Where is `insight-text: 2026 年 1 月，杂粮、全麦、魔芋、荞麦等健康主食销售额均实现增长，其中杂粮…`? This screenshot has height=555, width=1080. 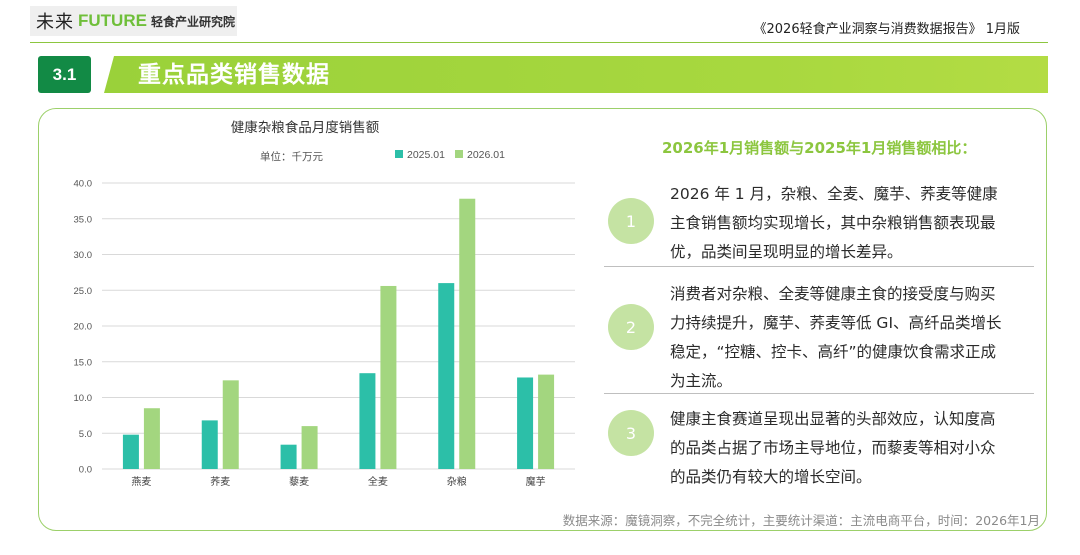
insight-text: 2026 年 1 月，杂粮、全麦、魔芋、荞麦等健康主食销售额均实现增长，其中杂粮… is located at coordinates (834, 223).